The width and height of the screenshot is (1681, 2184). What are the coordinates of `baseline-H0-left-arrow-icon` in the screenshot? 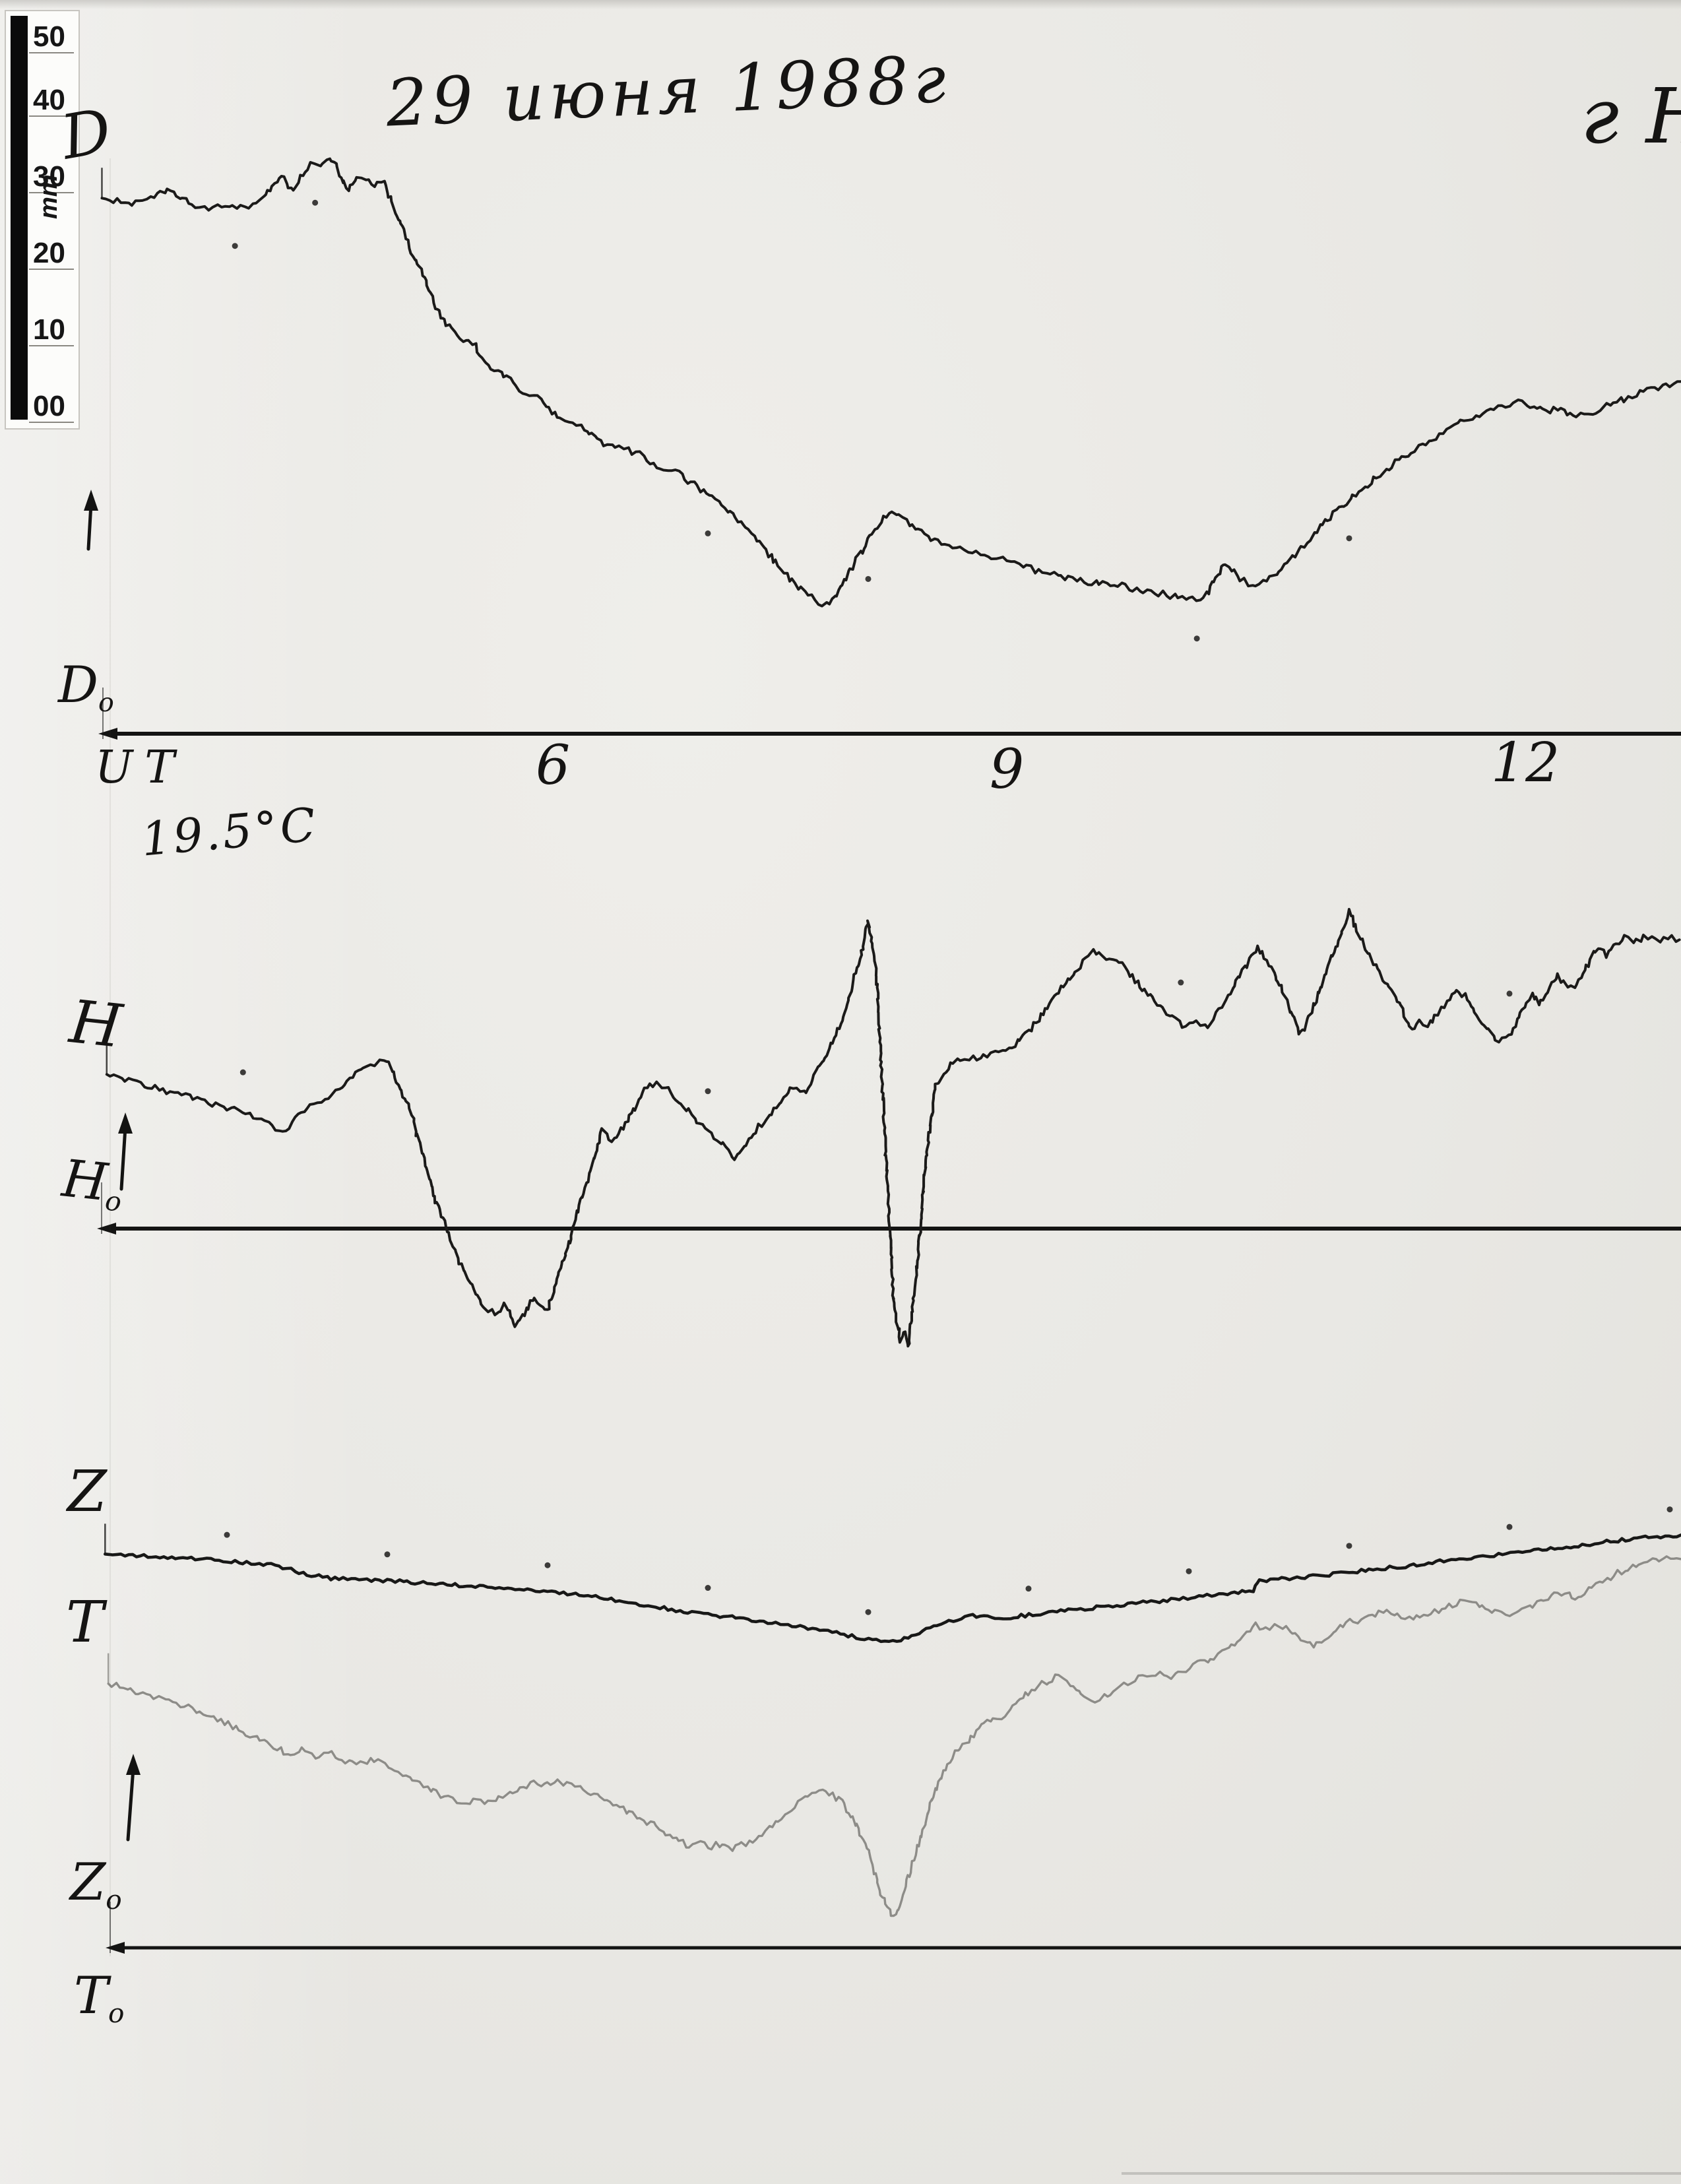 It's located at (106, 1229).